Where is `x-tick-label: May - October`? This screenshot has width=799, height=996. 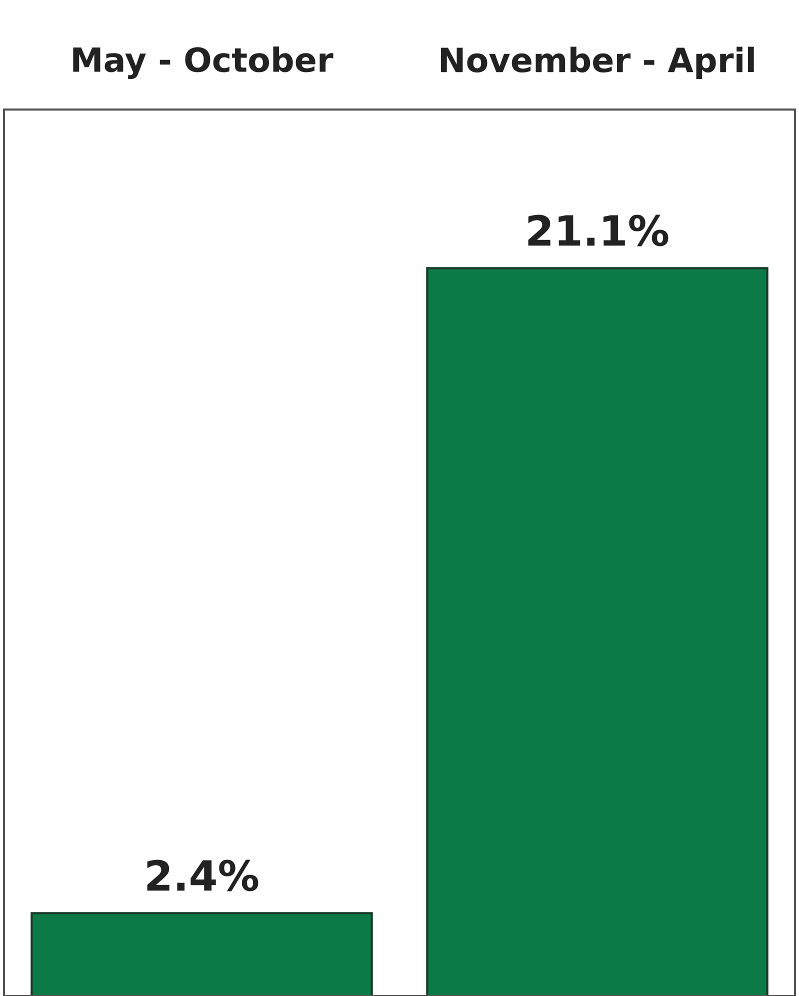
x-tick-label: May - October is located at coordinates (203, 63).